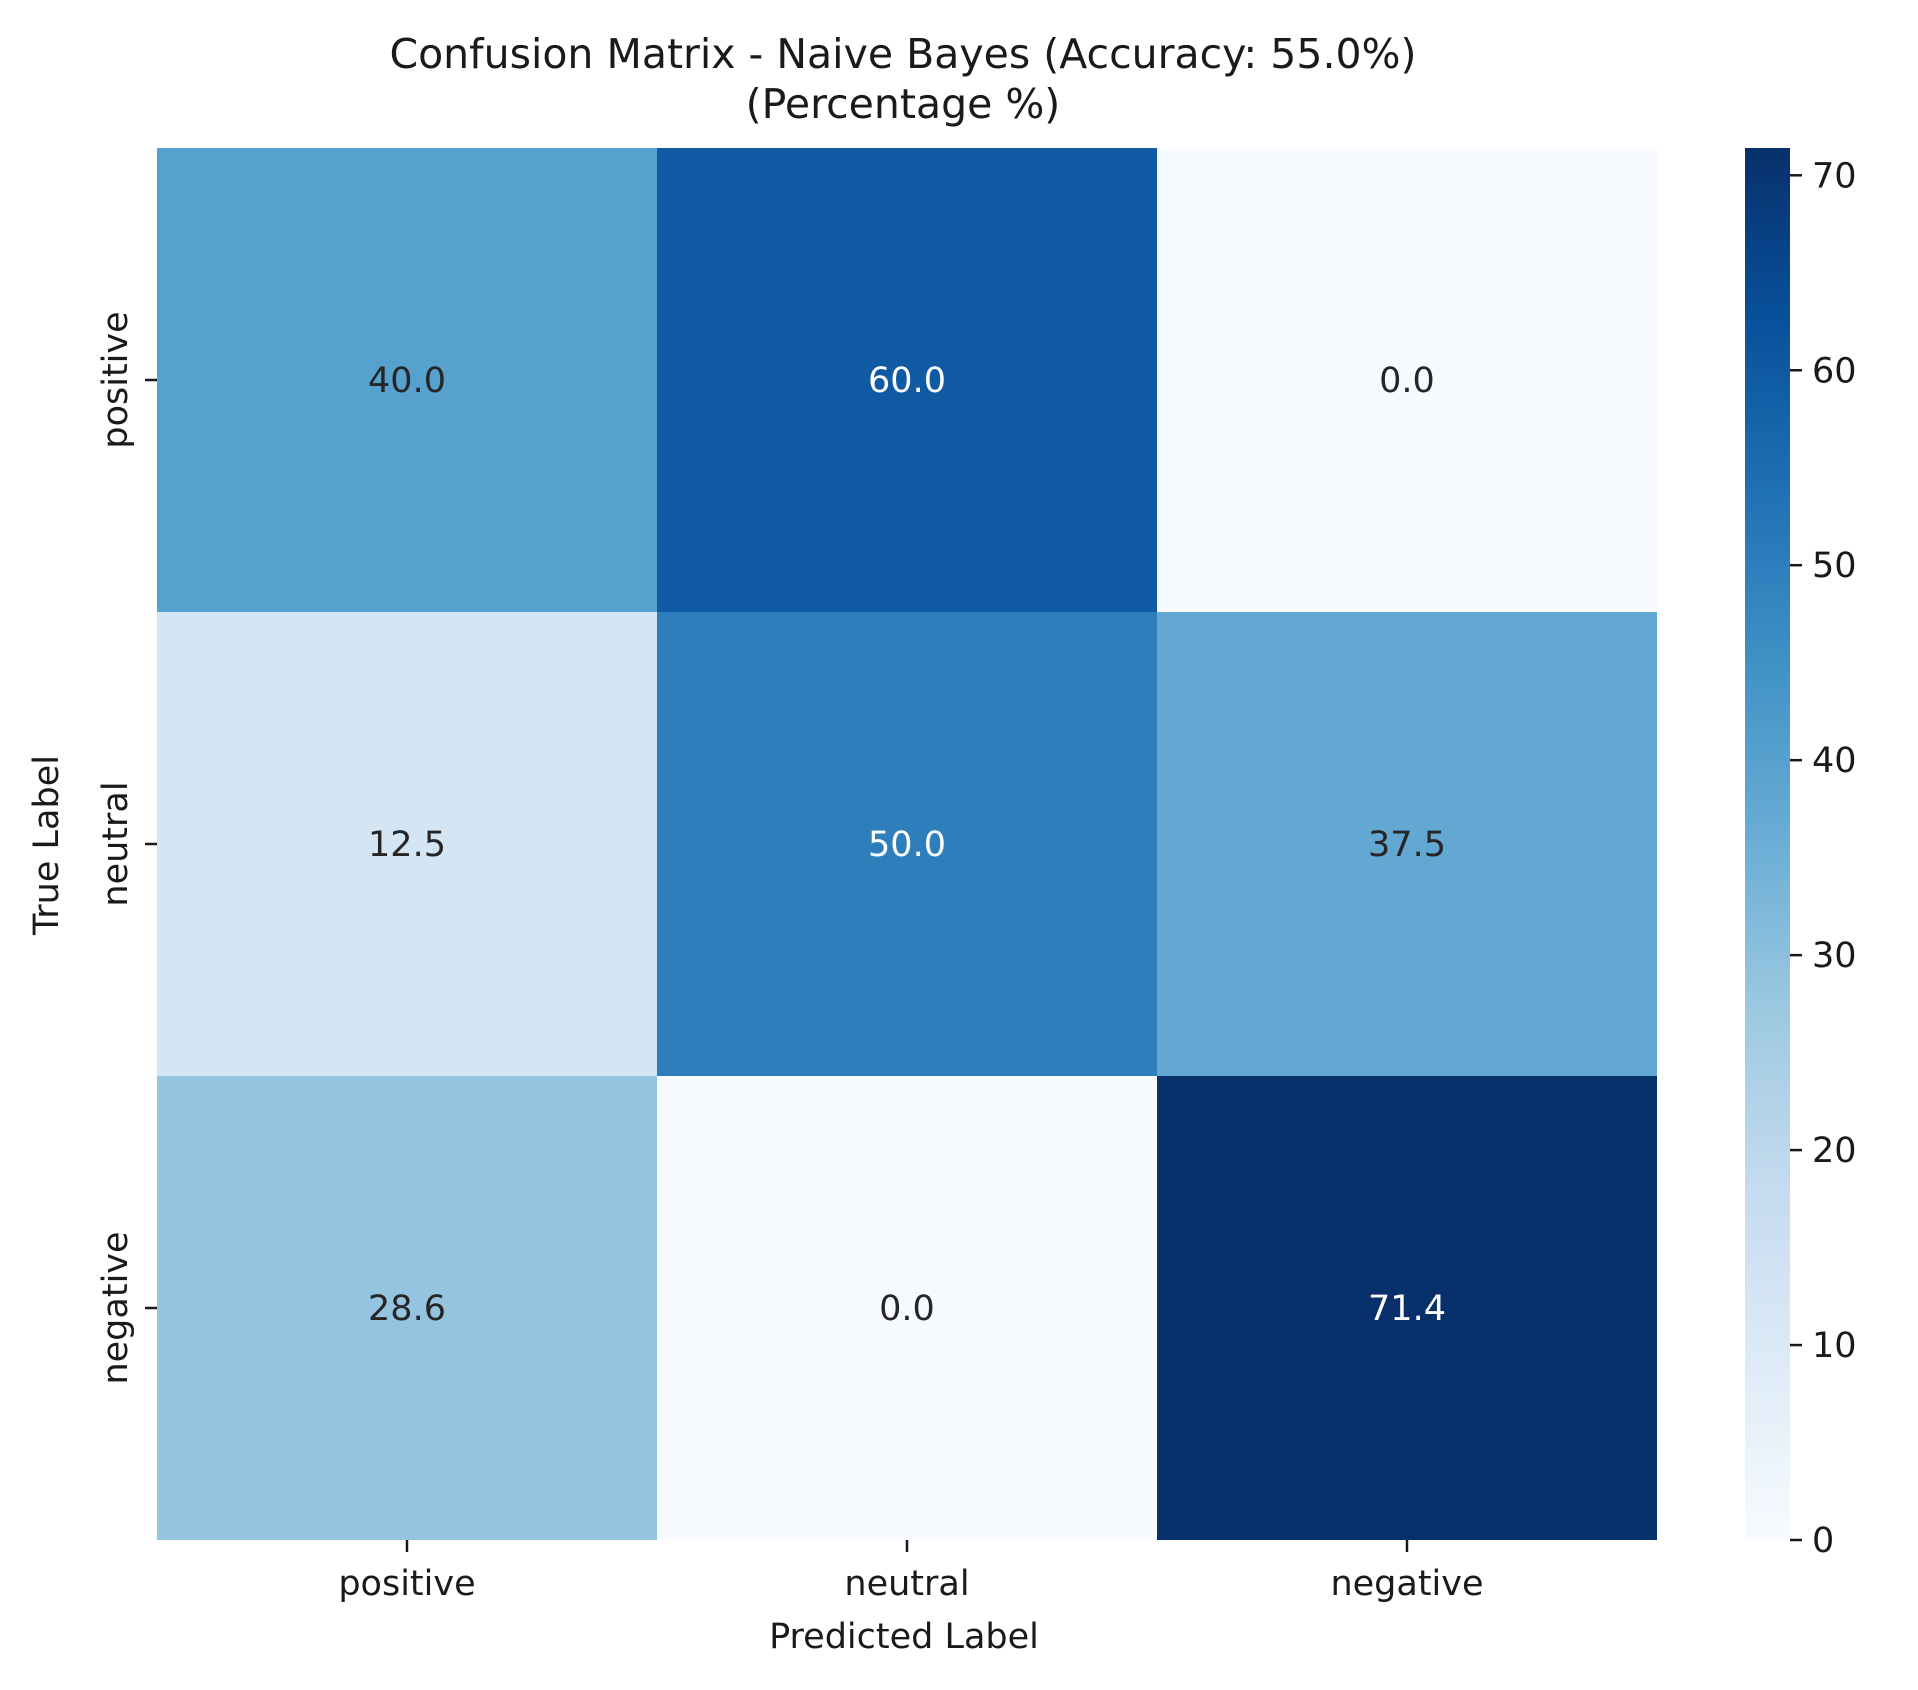 This screenshot has height=1690, width=1918. I want to click on x-axis-ticks: positive neutral negative, so click(911, 1572).